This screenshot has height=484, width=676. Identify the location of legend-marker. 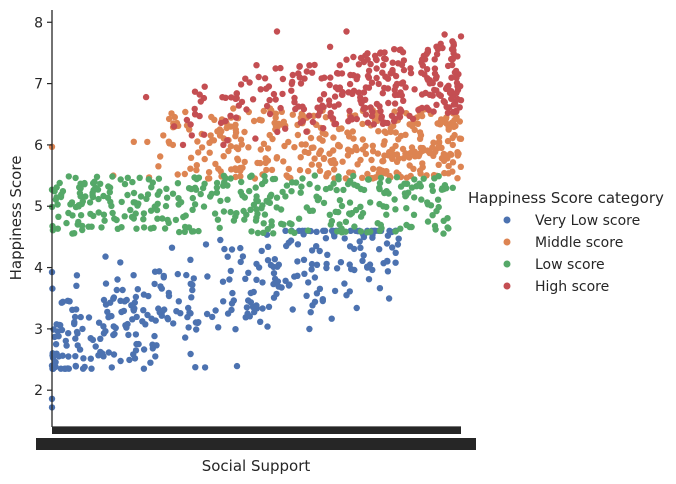
(507, 264).